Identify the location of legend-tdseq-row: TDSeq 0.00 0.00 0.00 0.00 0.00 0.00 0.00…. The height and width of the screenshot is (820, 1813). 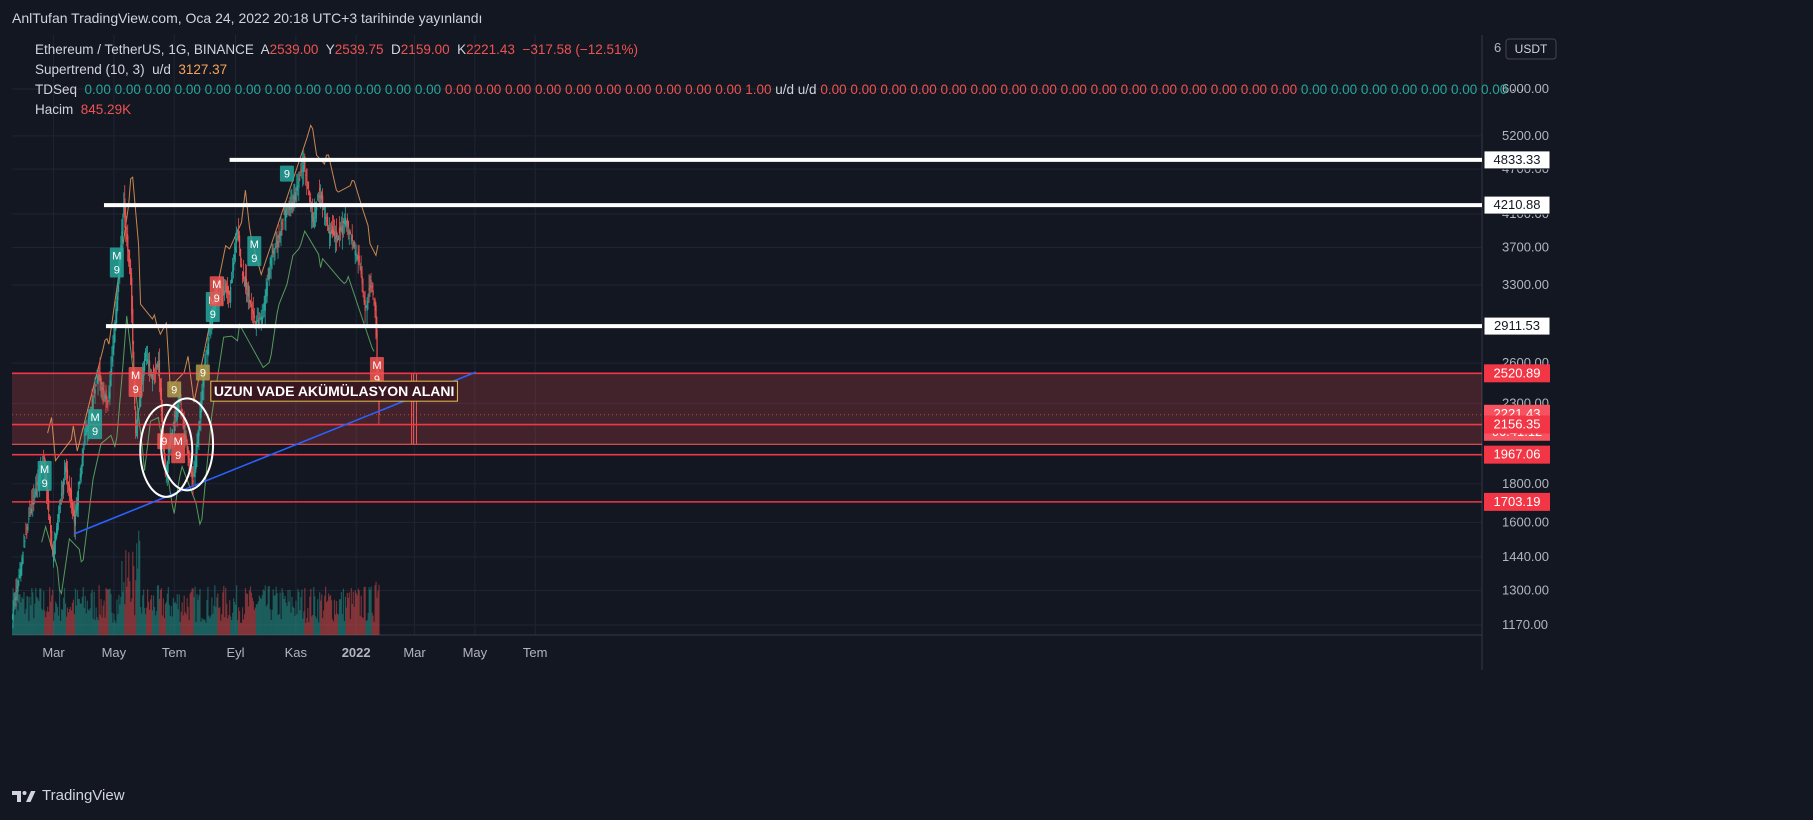
(780, 89).